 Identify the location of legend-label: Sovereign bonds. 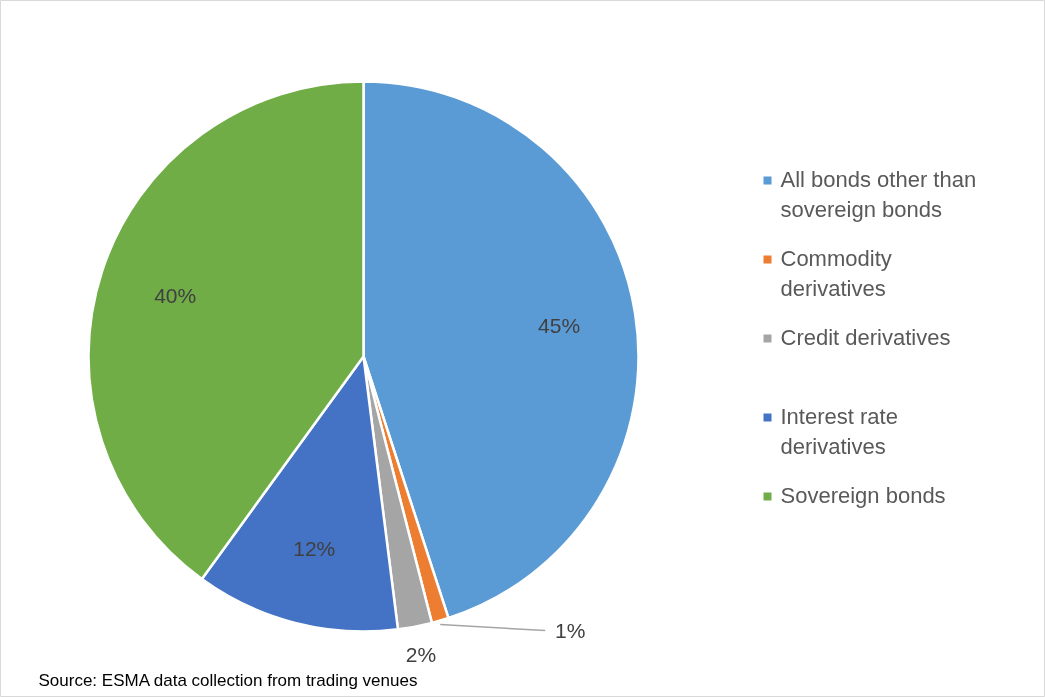
(863, 495).